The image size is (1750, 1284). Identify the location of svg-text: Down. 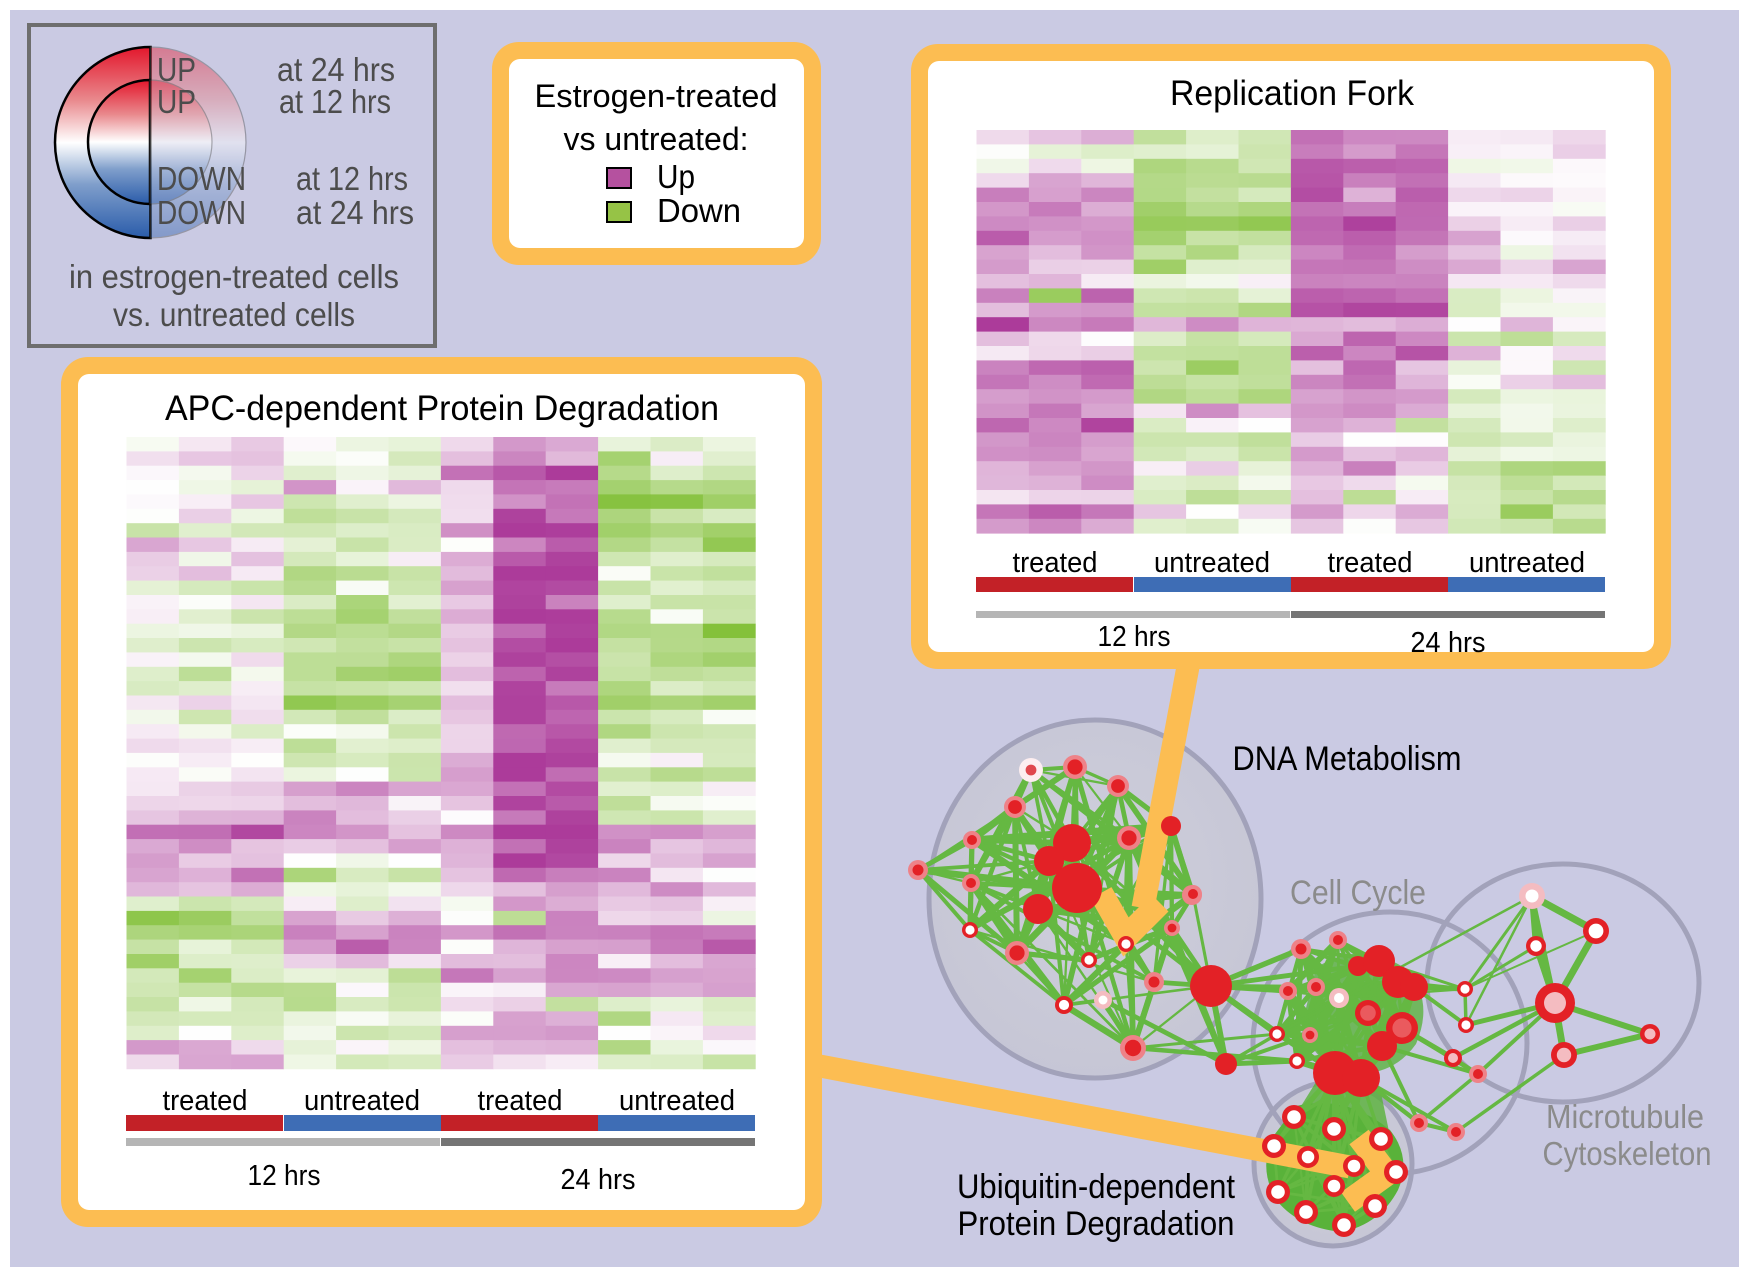
(699, 210).